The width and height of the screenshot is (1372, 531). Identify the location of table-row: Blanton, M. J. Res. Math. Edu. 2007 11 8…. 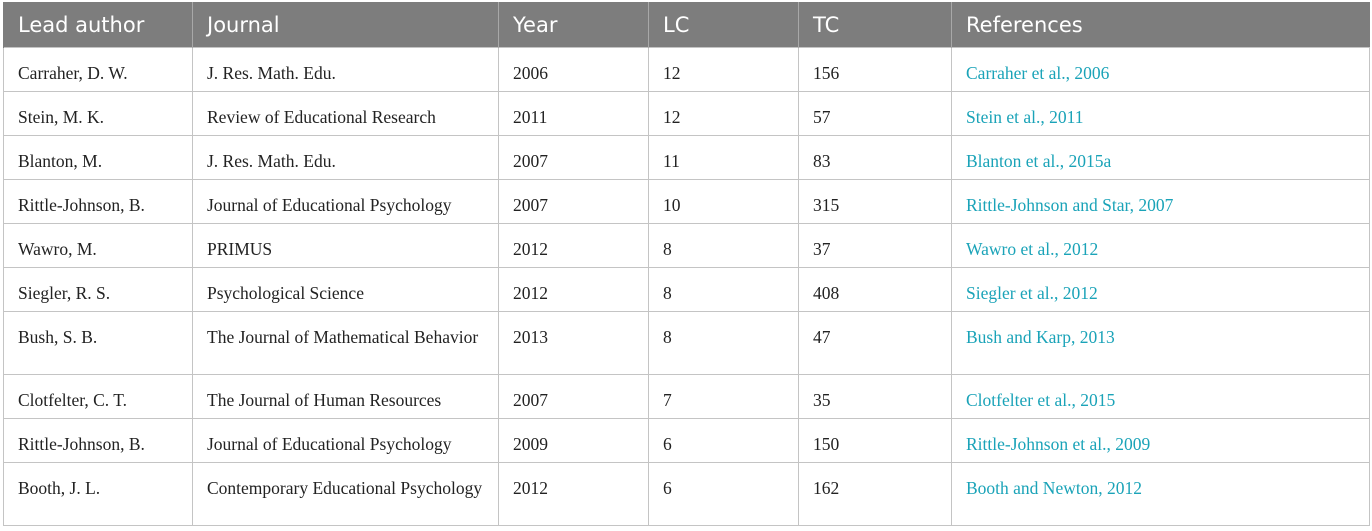
(686, 157).